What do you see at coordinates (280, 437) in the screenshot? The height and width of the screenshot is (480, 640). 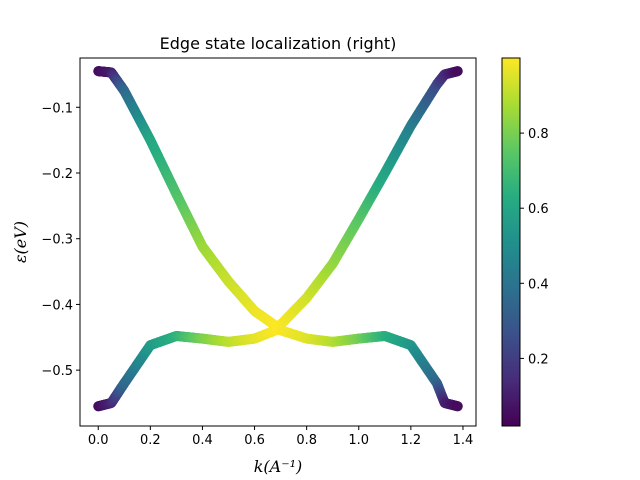 I see `x-axis: 0.0 0.2 0.4 0.6 0.8 1.0 1.2 1.4` at bounding box center [280, 437].